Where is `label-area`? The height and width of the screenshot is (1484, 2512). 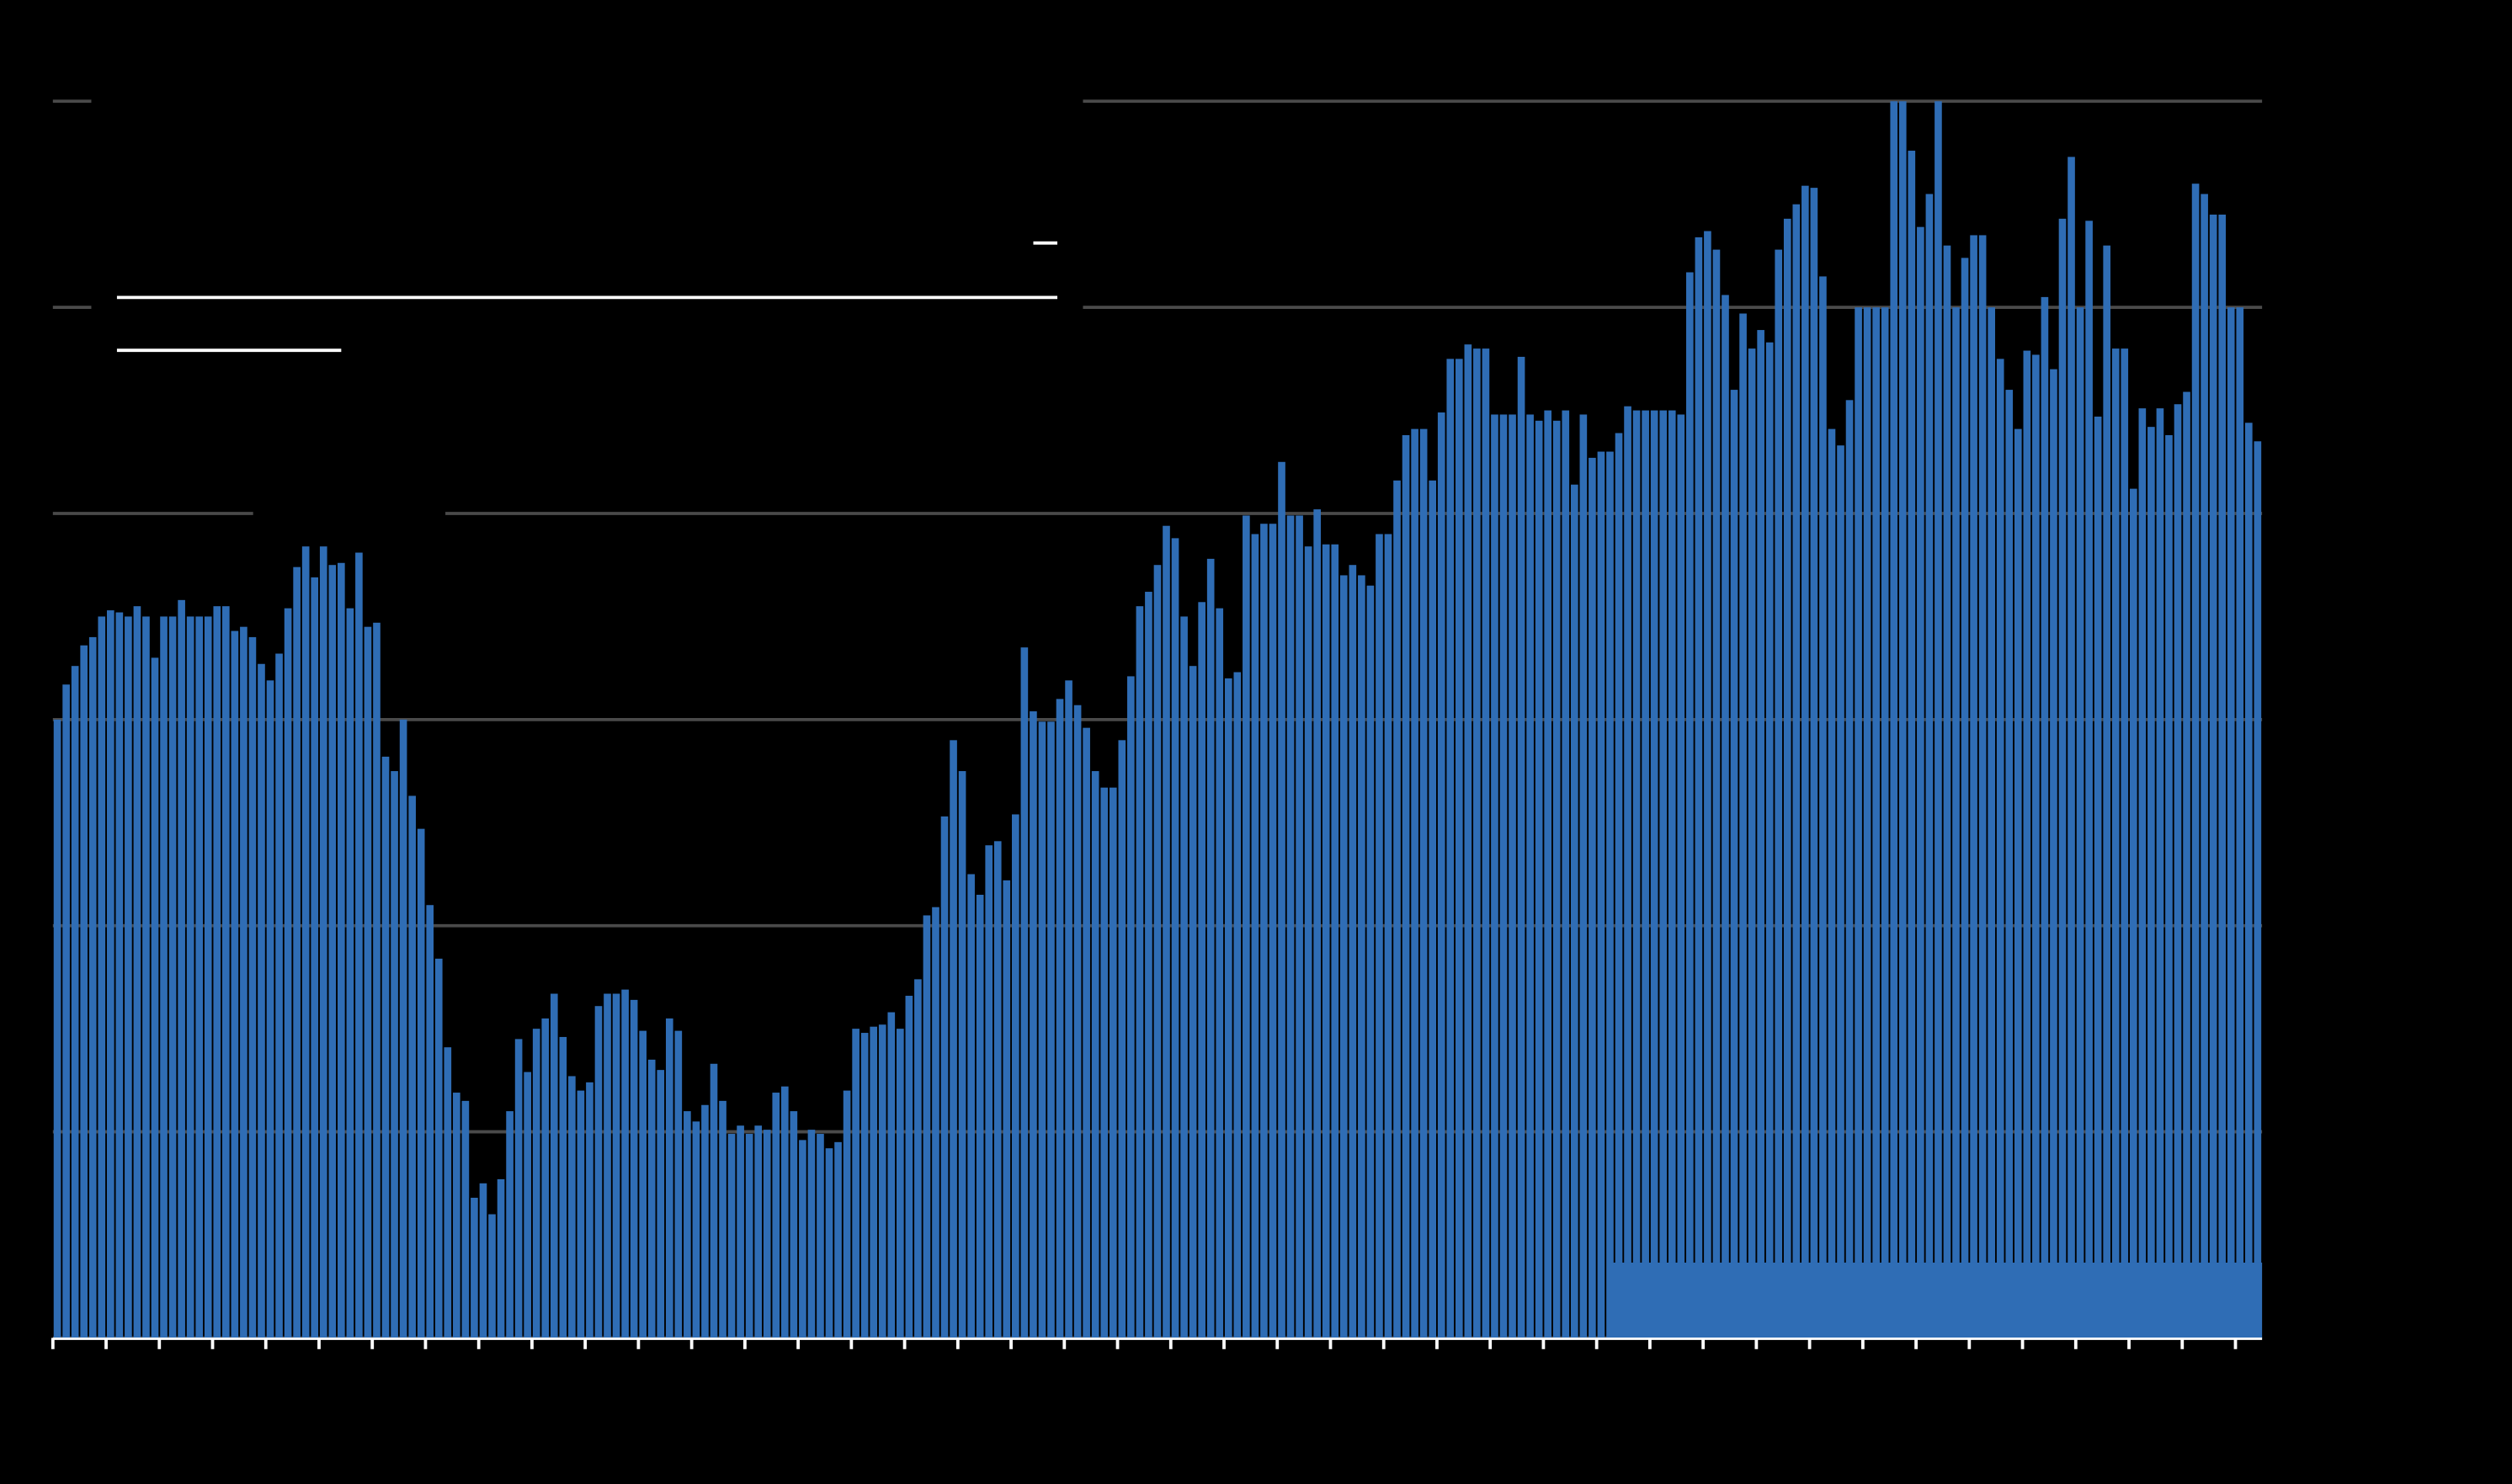 label-area is located at coordinates (350, 513).